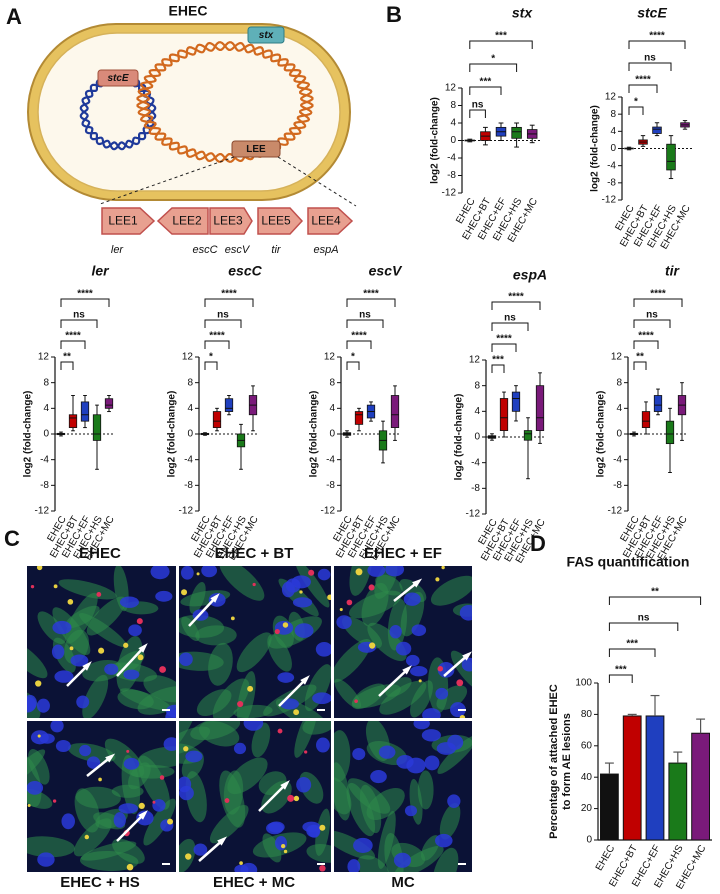 This screenshot has height=894, width=720. Describe the element at coordinates (325, 250) in the screenshot. I see `gene-name: espA` at that location.